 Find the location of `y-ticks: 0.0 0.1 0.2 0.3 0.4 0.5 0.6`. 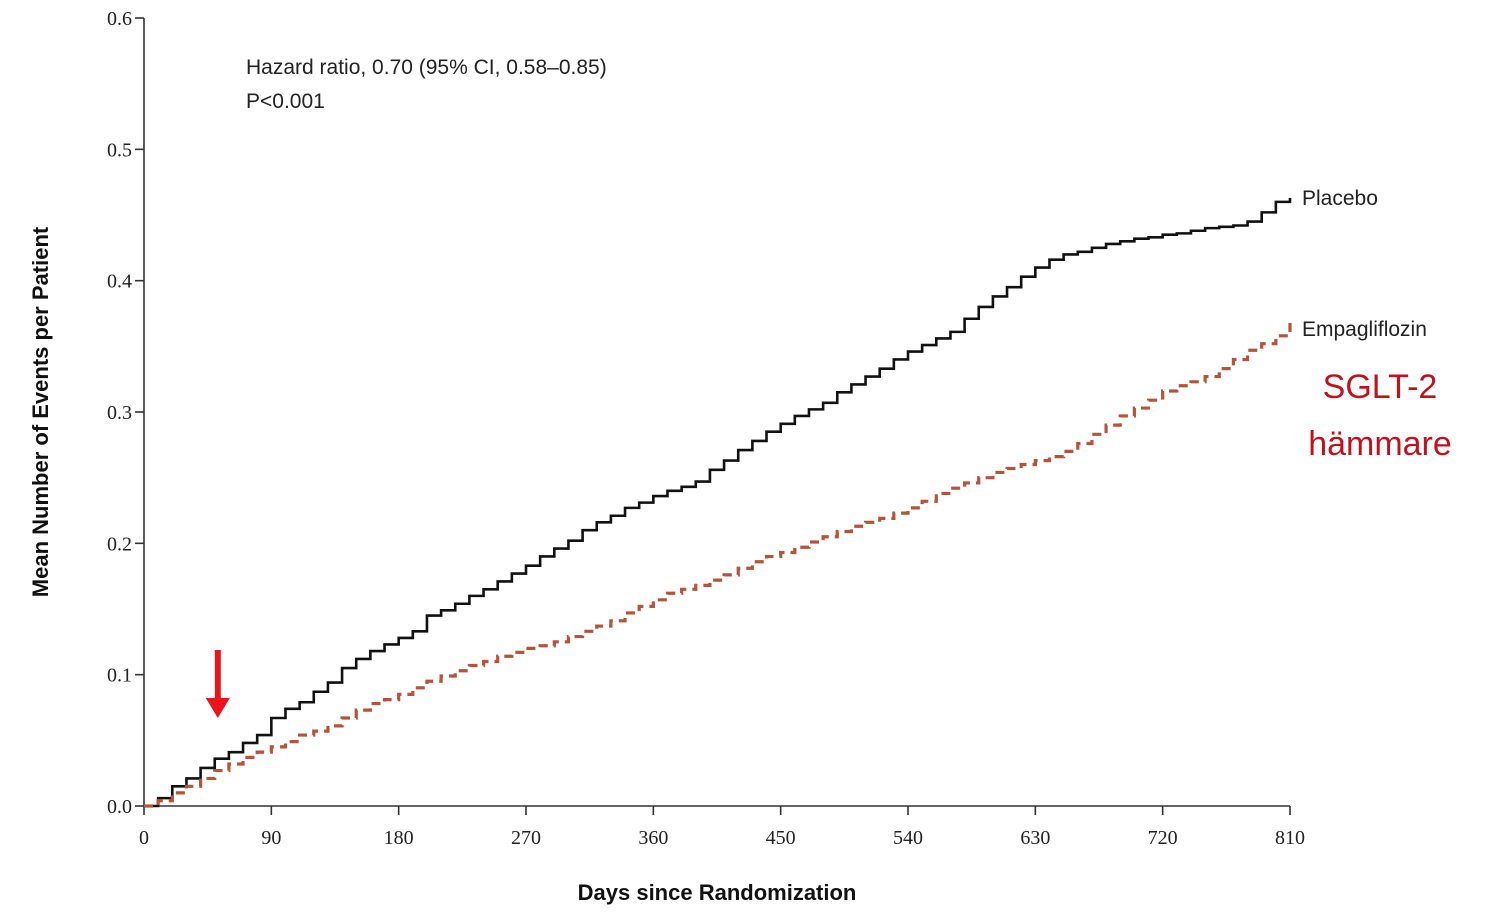

y-ticks: 0.0 0.1 0.2 0.3 0.4 0.5 0.6 is located at coordinates (125, 413).